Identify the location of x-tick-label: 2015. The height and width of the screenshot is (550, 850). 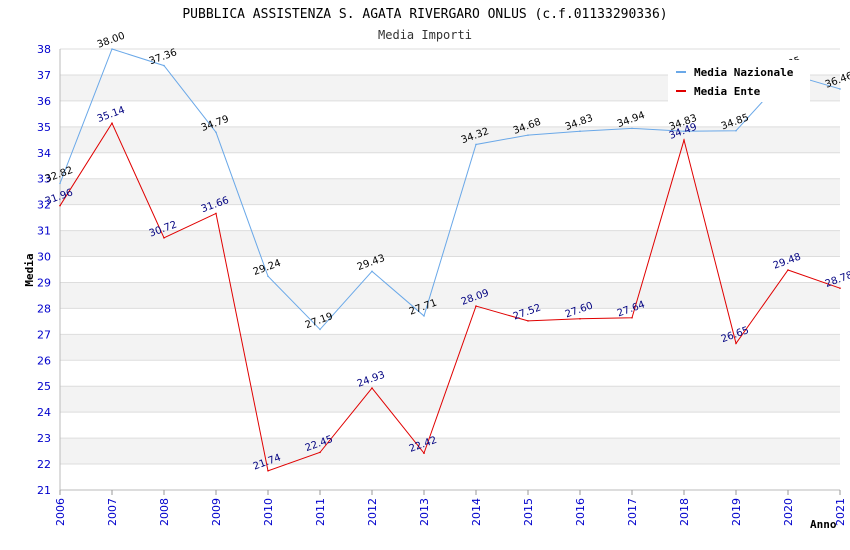
(528, 512).